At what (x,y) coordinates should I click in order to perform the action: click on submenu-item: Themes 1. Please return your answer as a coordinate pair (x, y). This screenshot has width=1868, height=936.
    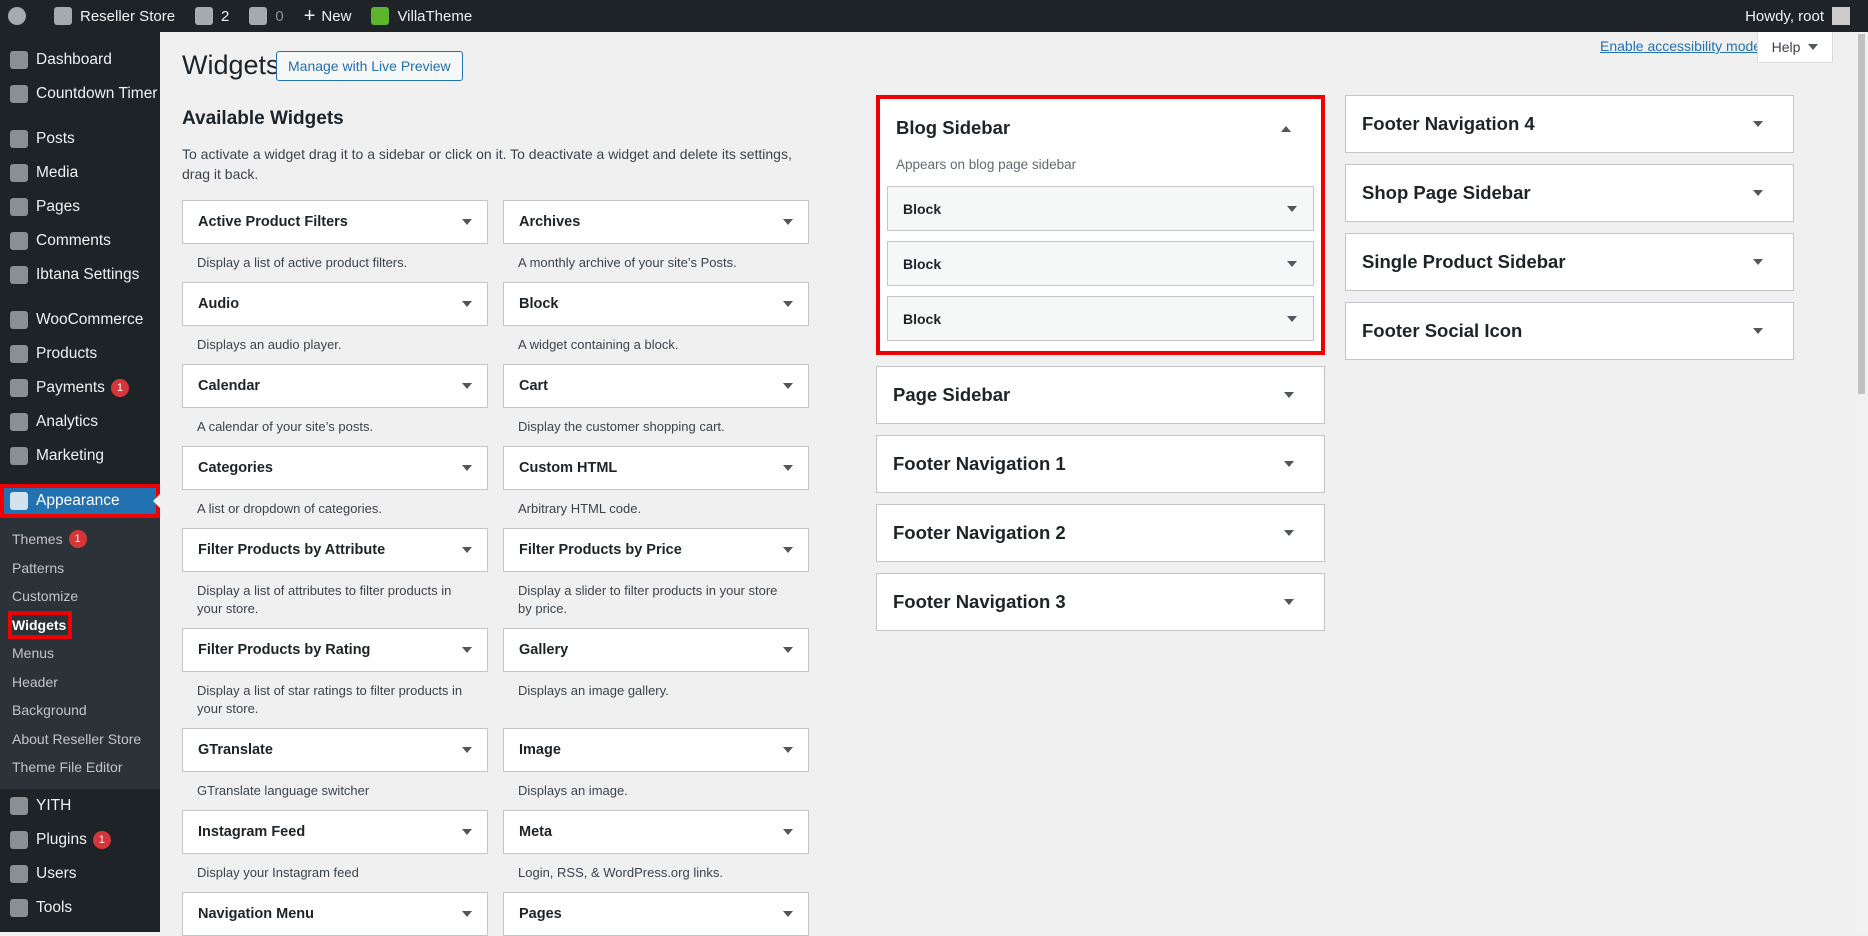
    Looking at the image, I should click on (80, 539).